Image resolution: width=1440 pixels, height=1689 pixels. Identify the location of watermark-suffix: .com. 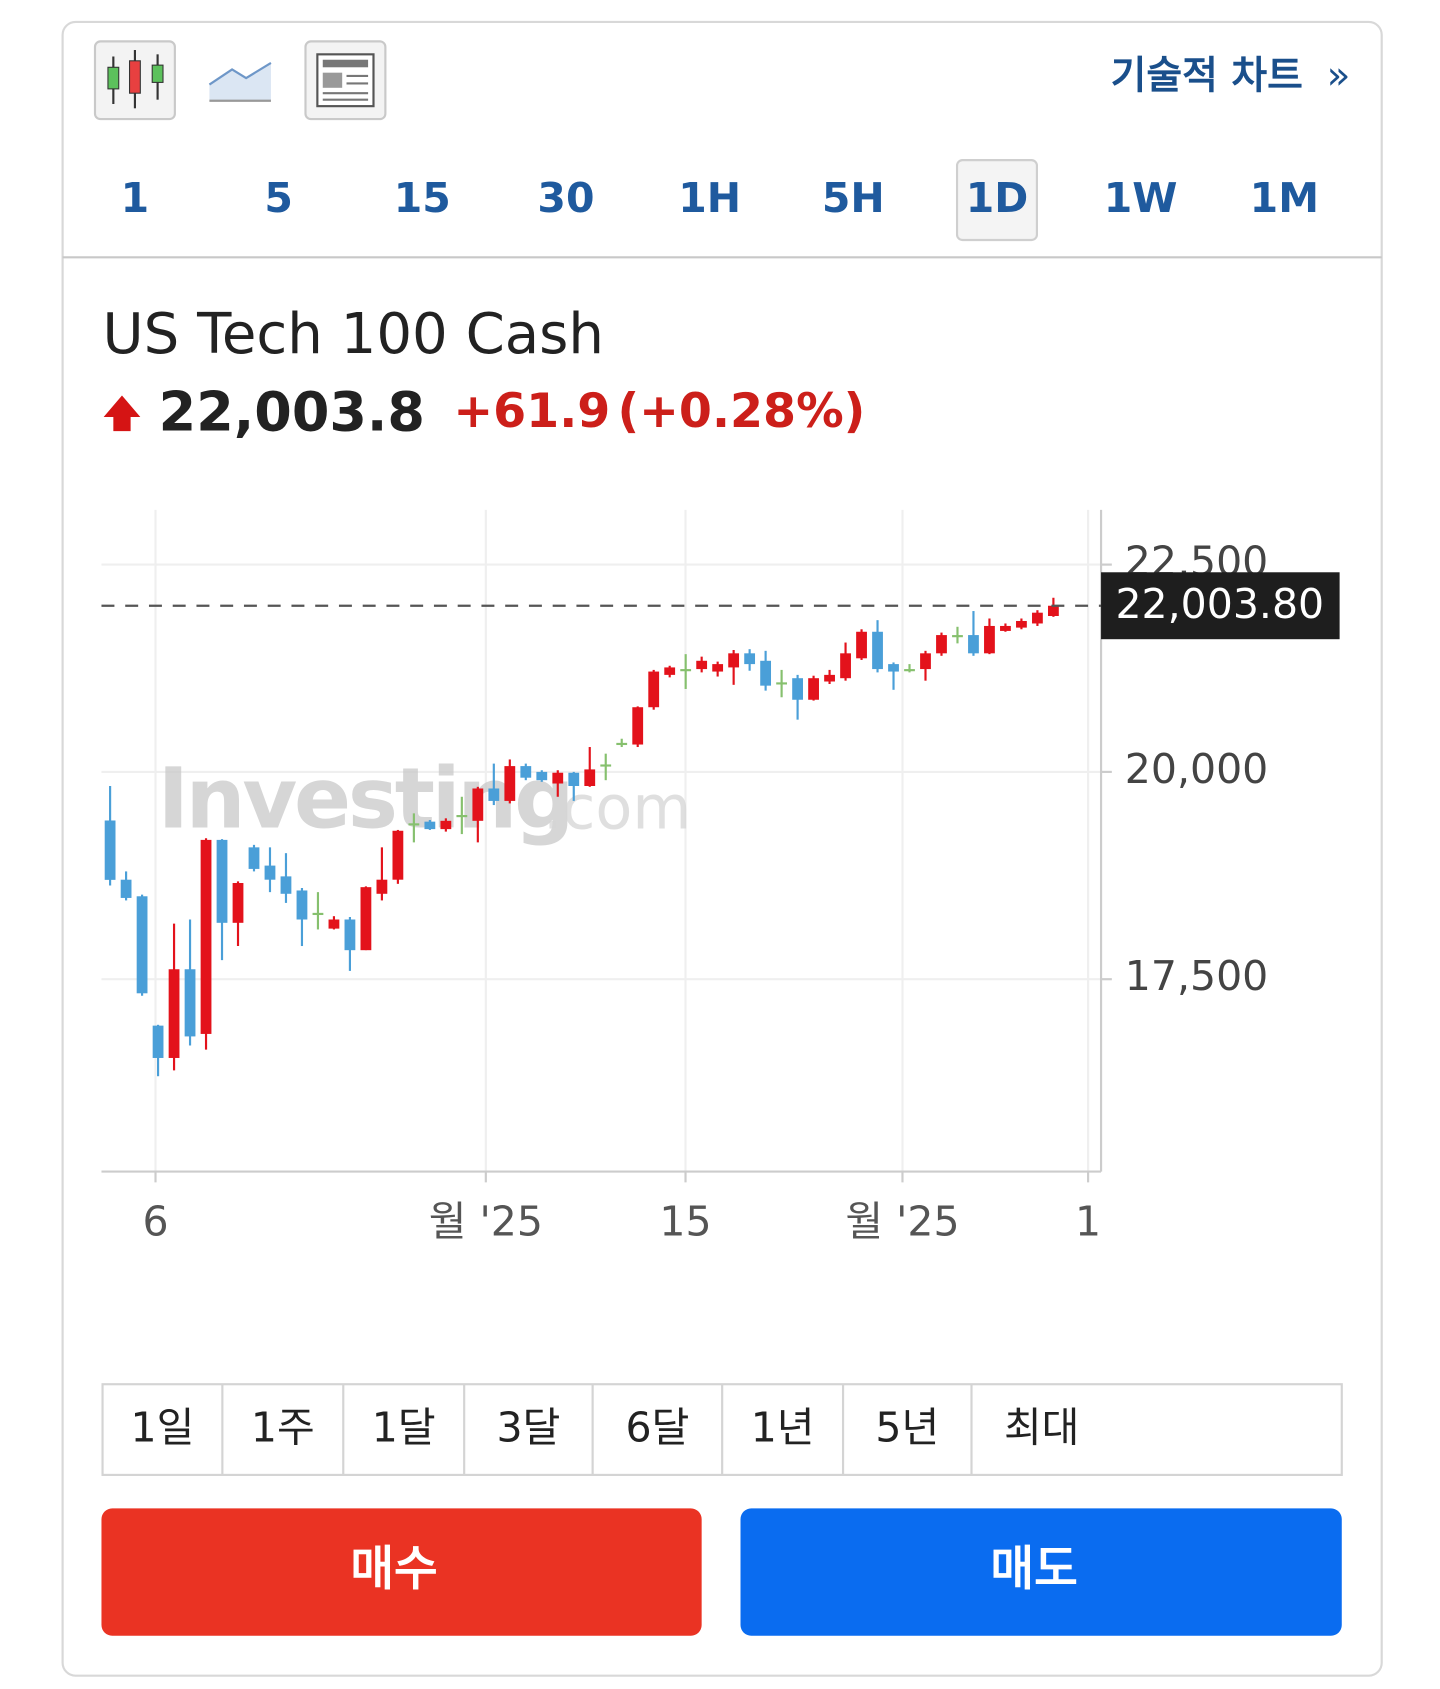
(617, 809).